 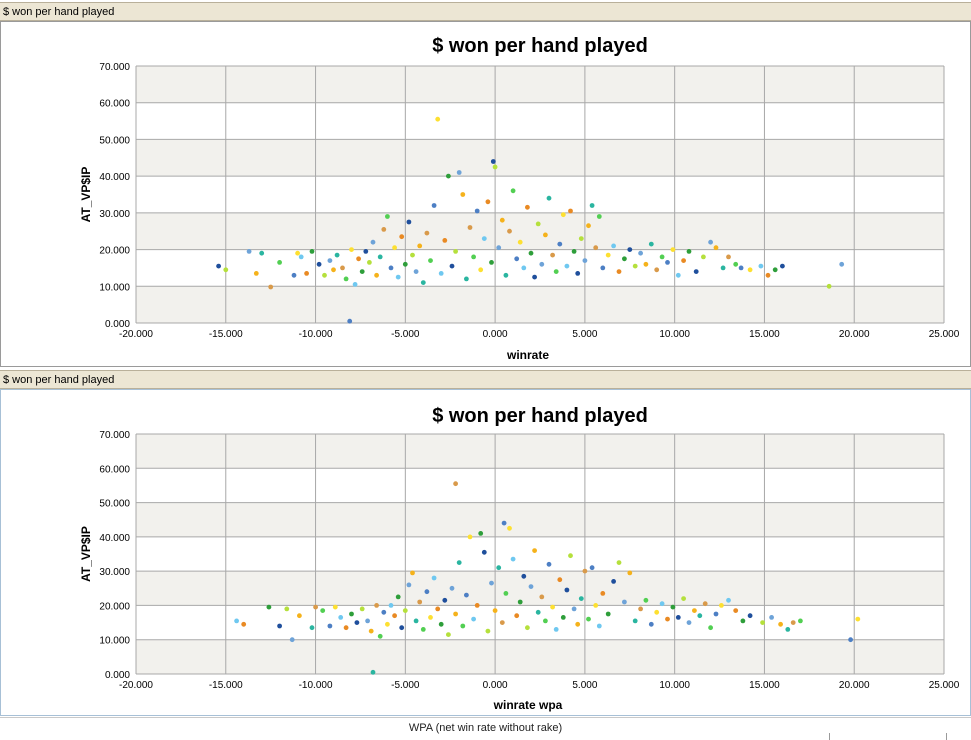 What do you see at coordinates (114, 67) in the screenshot?
I see `y-tick-label: 70.000` at bounding box center [114, 67].